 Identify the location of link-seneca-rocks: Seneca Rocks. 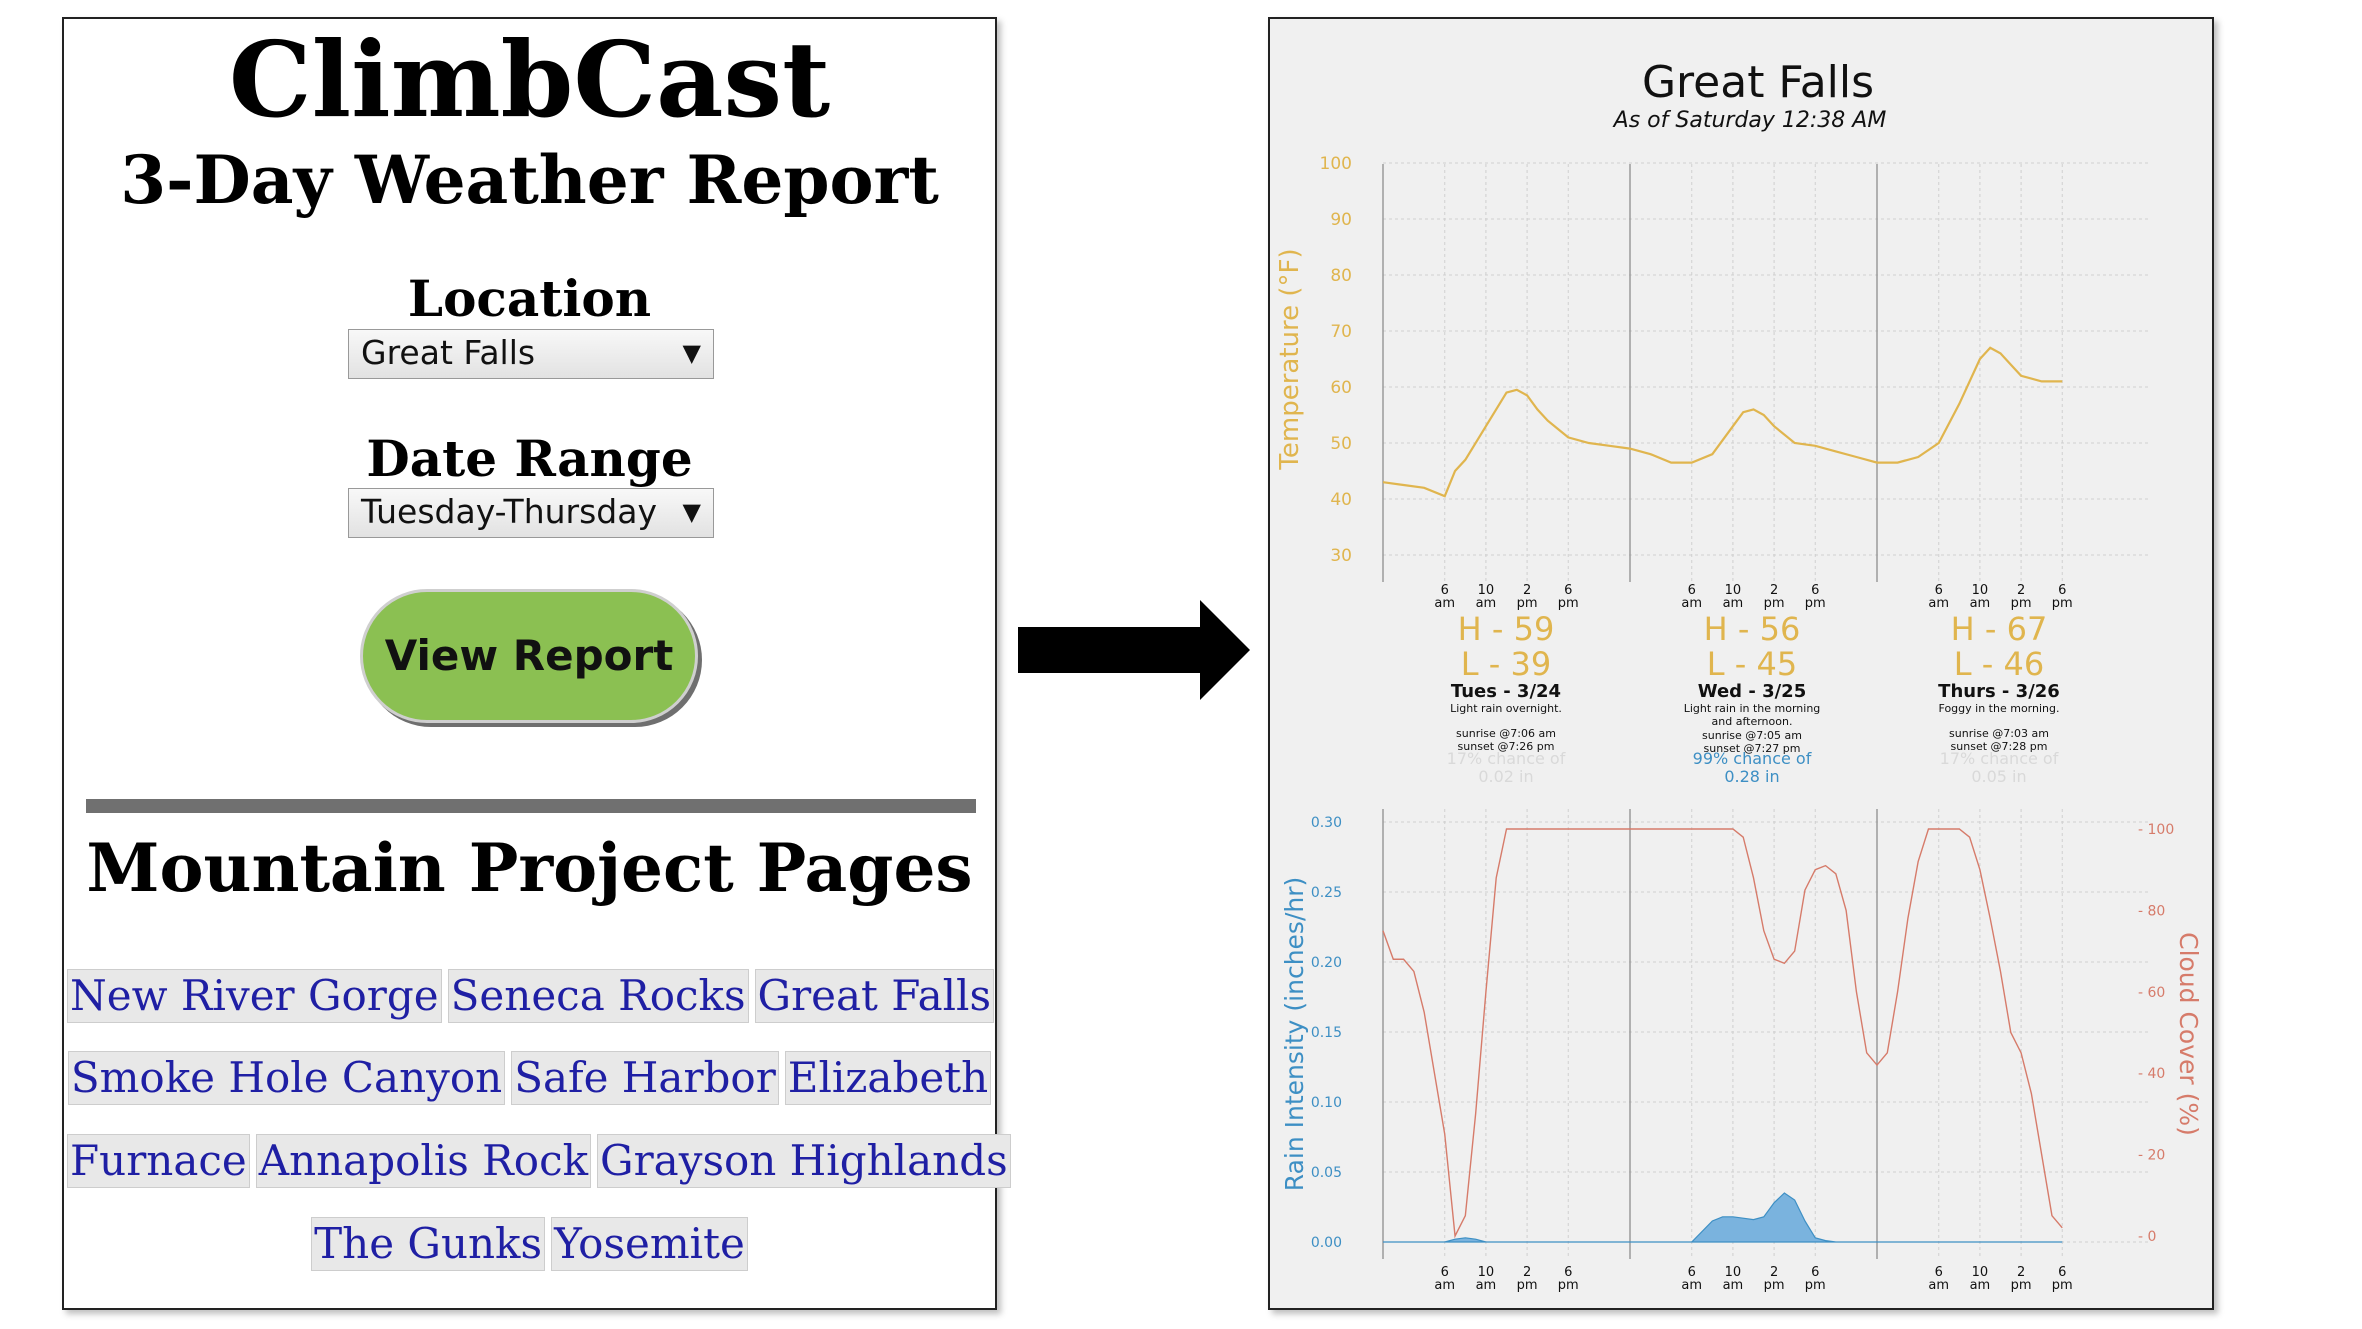
(598, 996).